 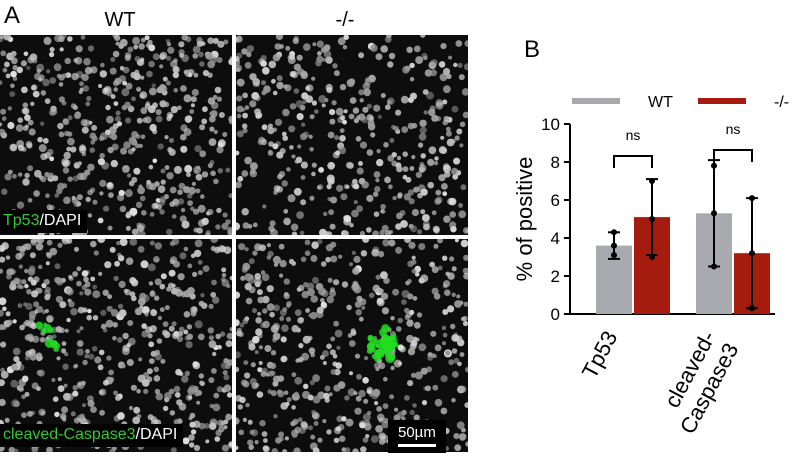 I want to click on category-label-line: Tp53, so click(x=600, y=355).